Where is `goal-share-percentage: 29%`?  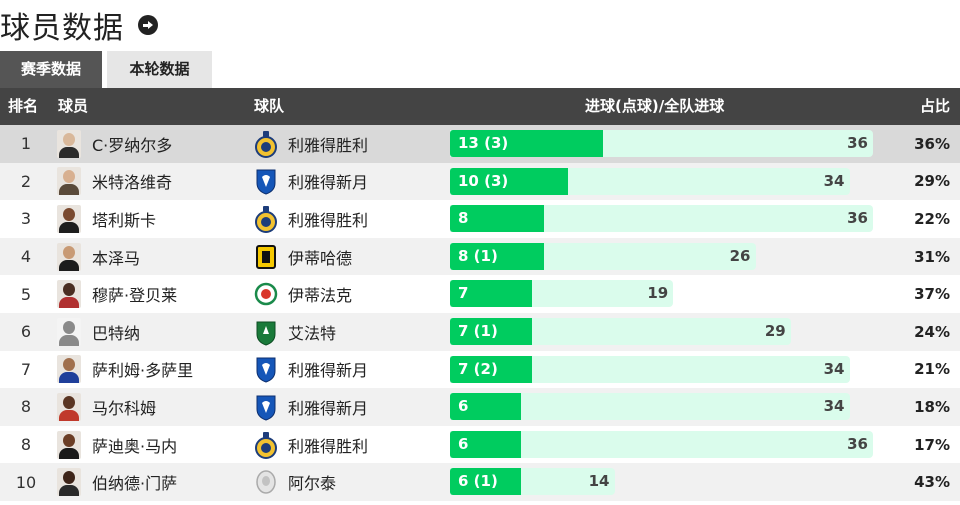 goal-share-percentage: 29% is located at coordinates (932, 181).